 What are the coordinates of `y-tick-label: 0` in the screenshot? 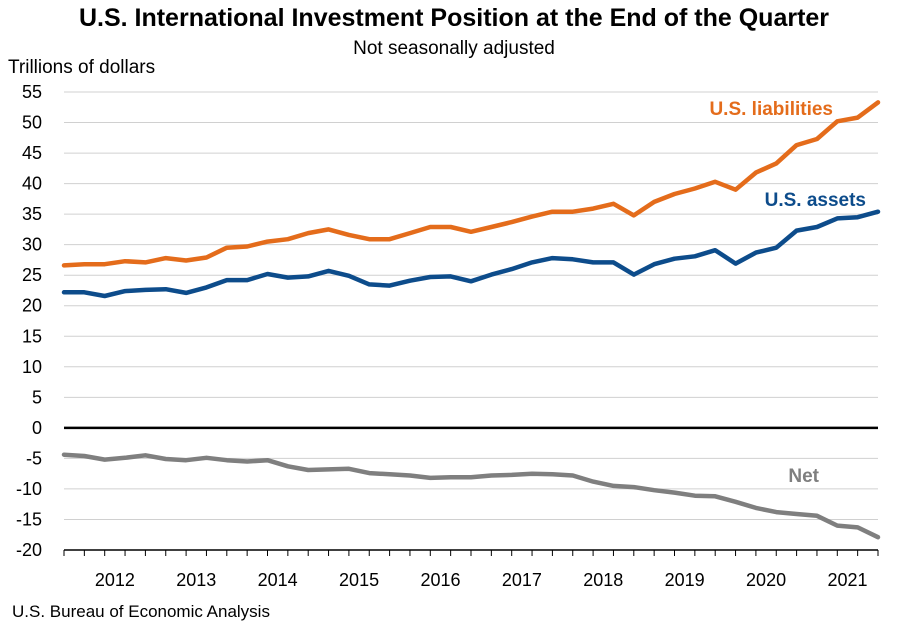 It's located at (37, 428).